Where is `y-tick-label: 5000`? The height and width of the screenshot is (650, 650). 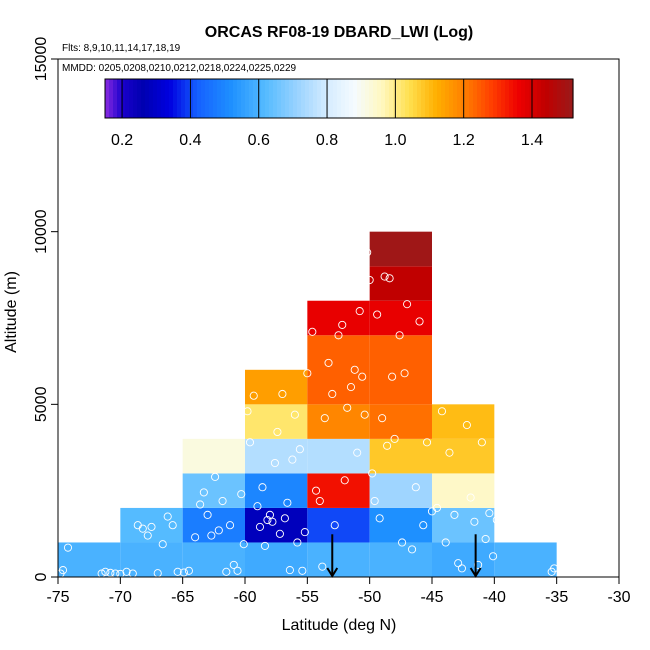 y-tick-label: 5000 is located at coordinates (41, 404).